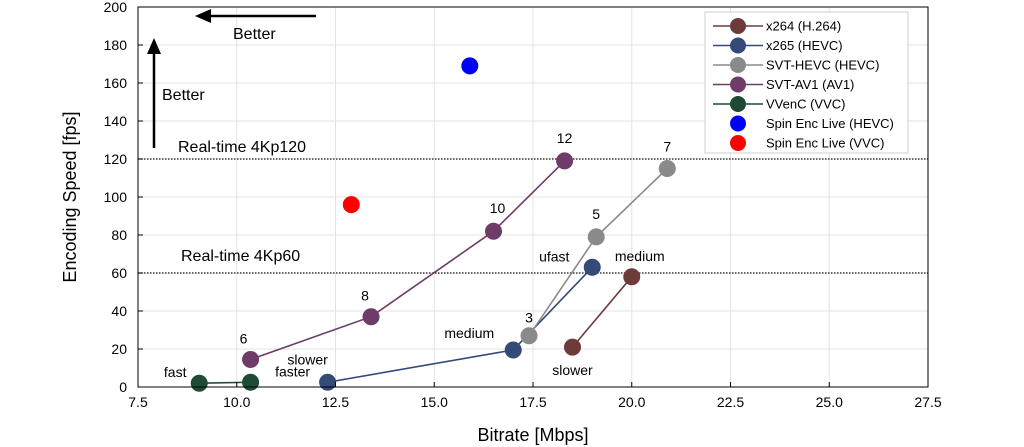 This screenshot has width=1024, height=447. I want to click on x-tick-label: 17.5, so click(532, 402).